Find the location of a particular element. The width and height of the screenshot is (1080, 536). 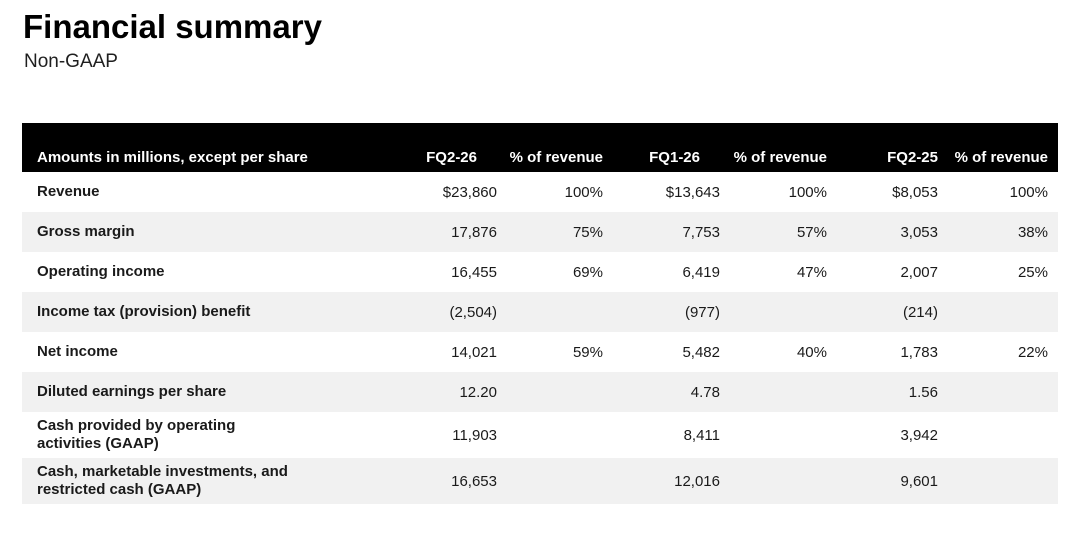

cell-value: 5,482 is located at coordinates (701, 352).